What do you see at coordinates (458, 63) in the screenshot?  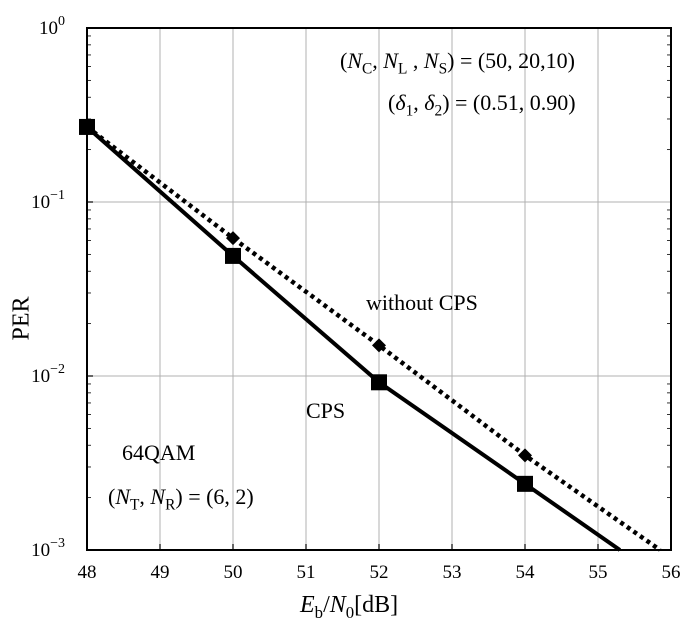 I see `params-annotation-1: (NC, NL , NS) = (50, 20,10)` at bounding box center [458, 63].